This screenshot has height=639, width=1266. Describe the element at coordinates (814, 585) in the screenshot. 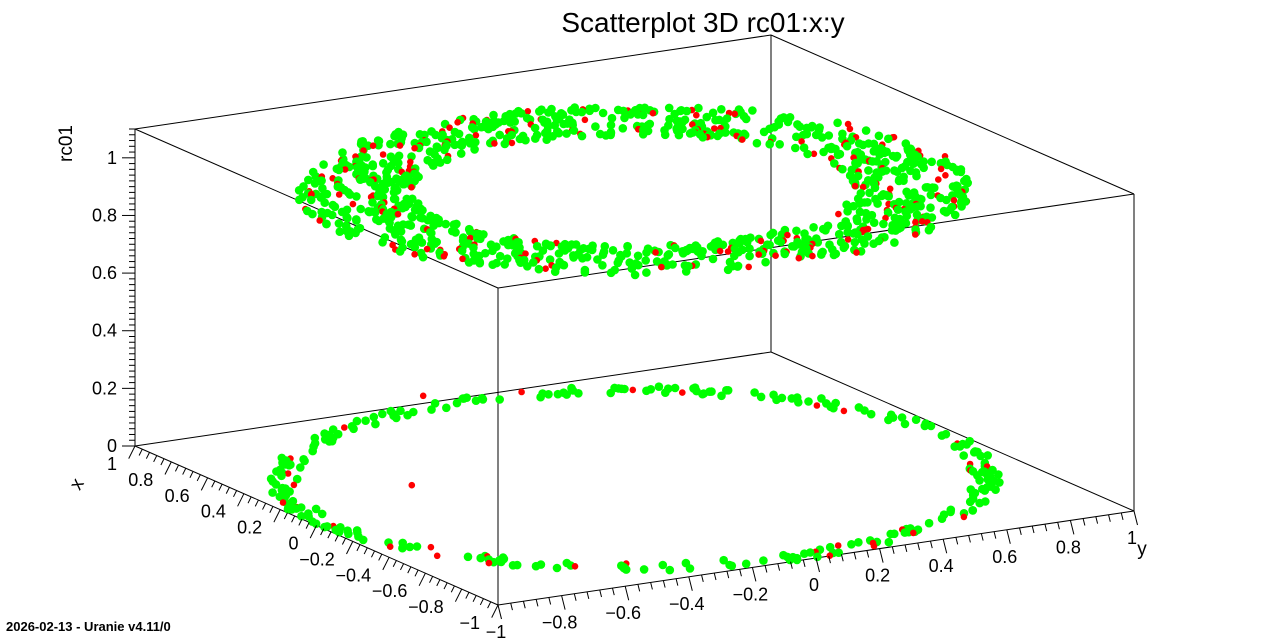

I see `y-tick-label: 0` at that location.